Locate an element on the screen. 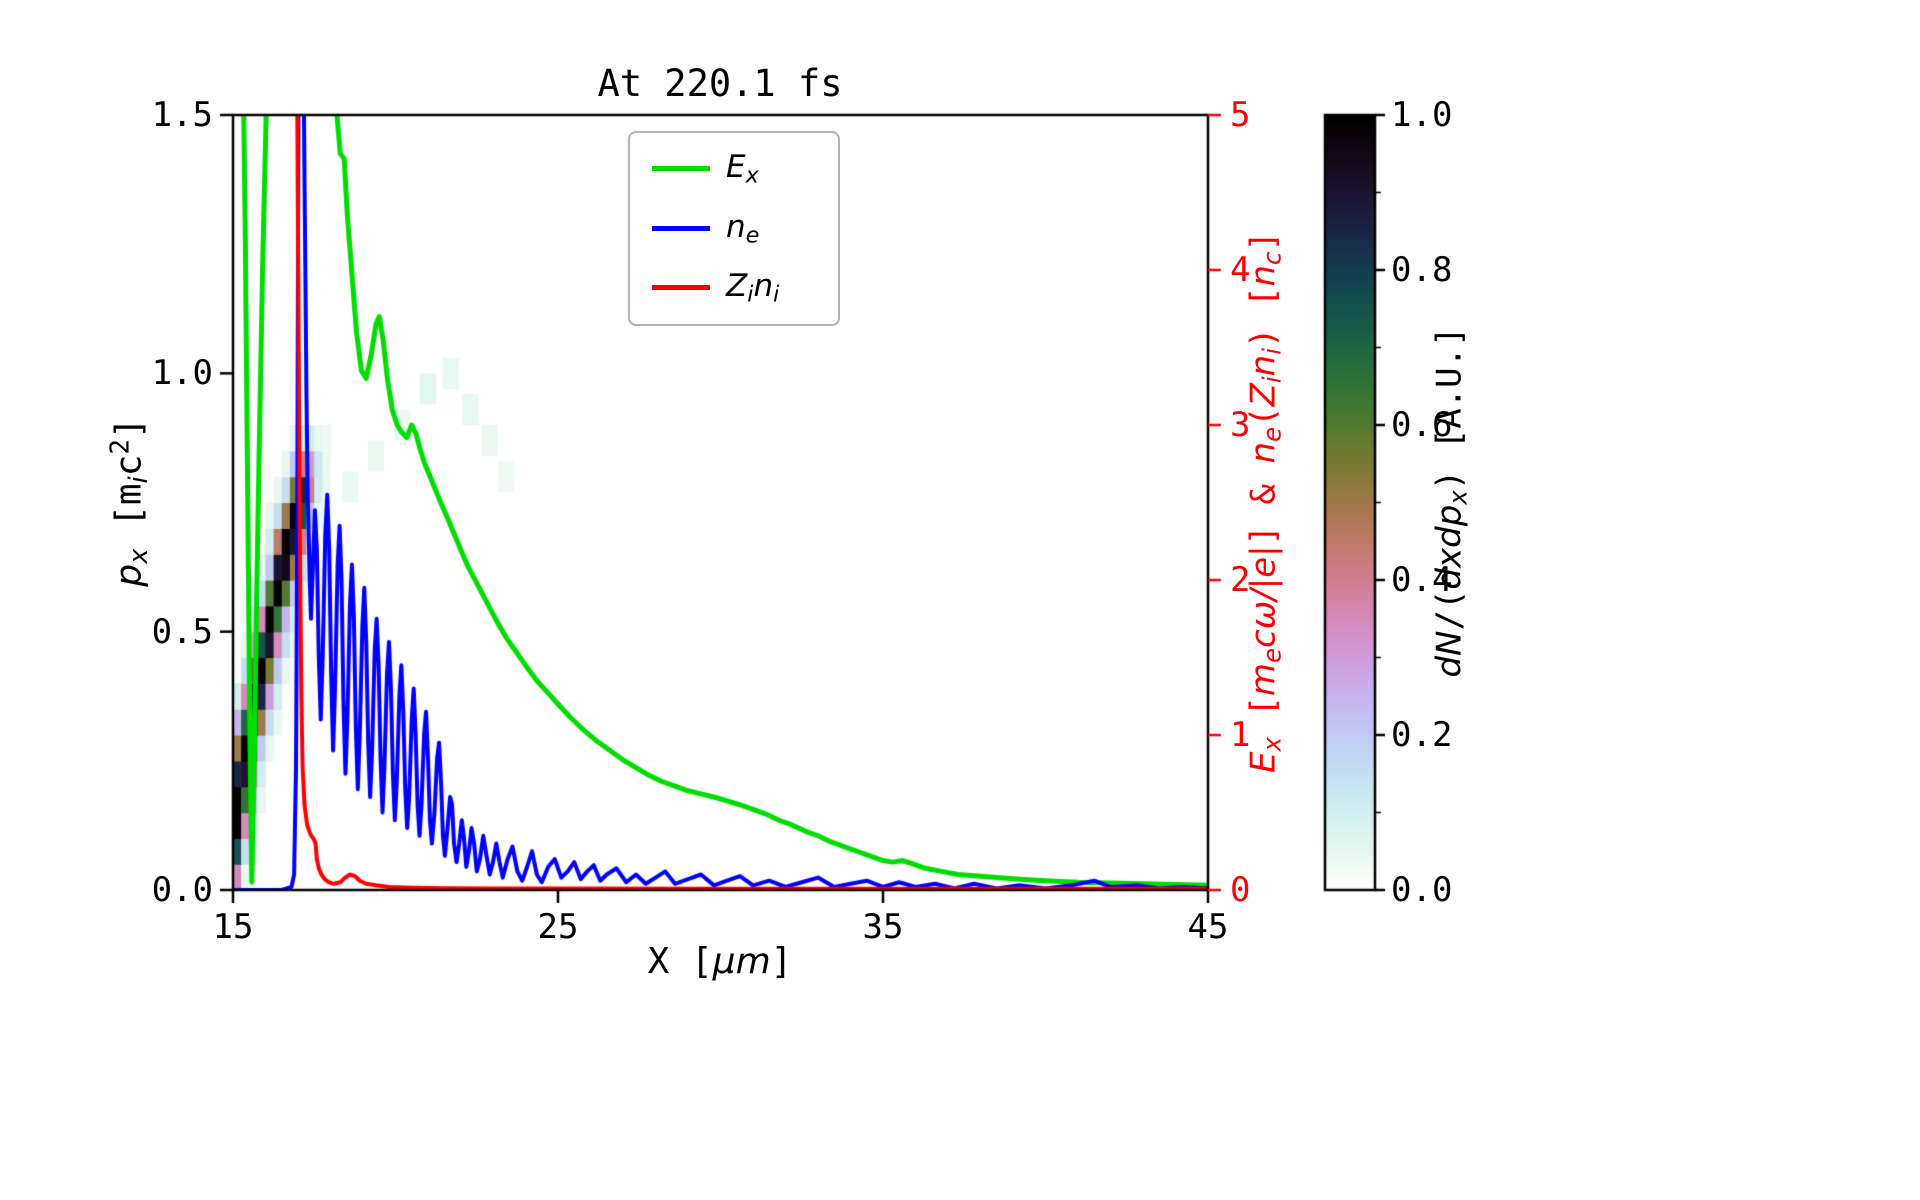  x-tick-label: 35 is located at coordinates (883, 927).